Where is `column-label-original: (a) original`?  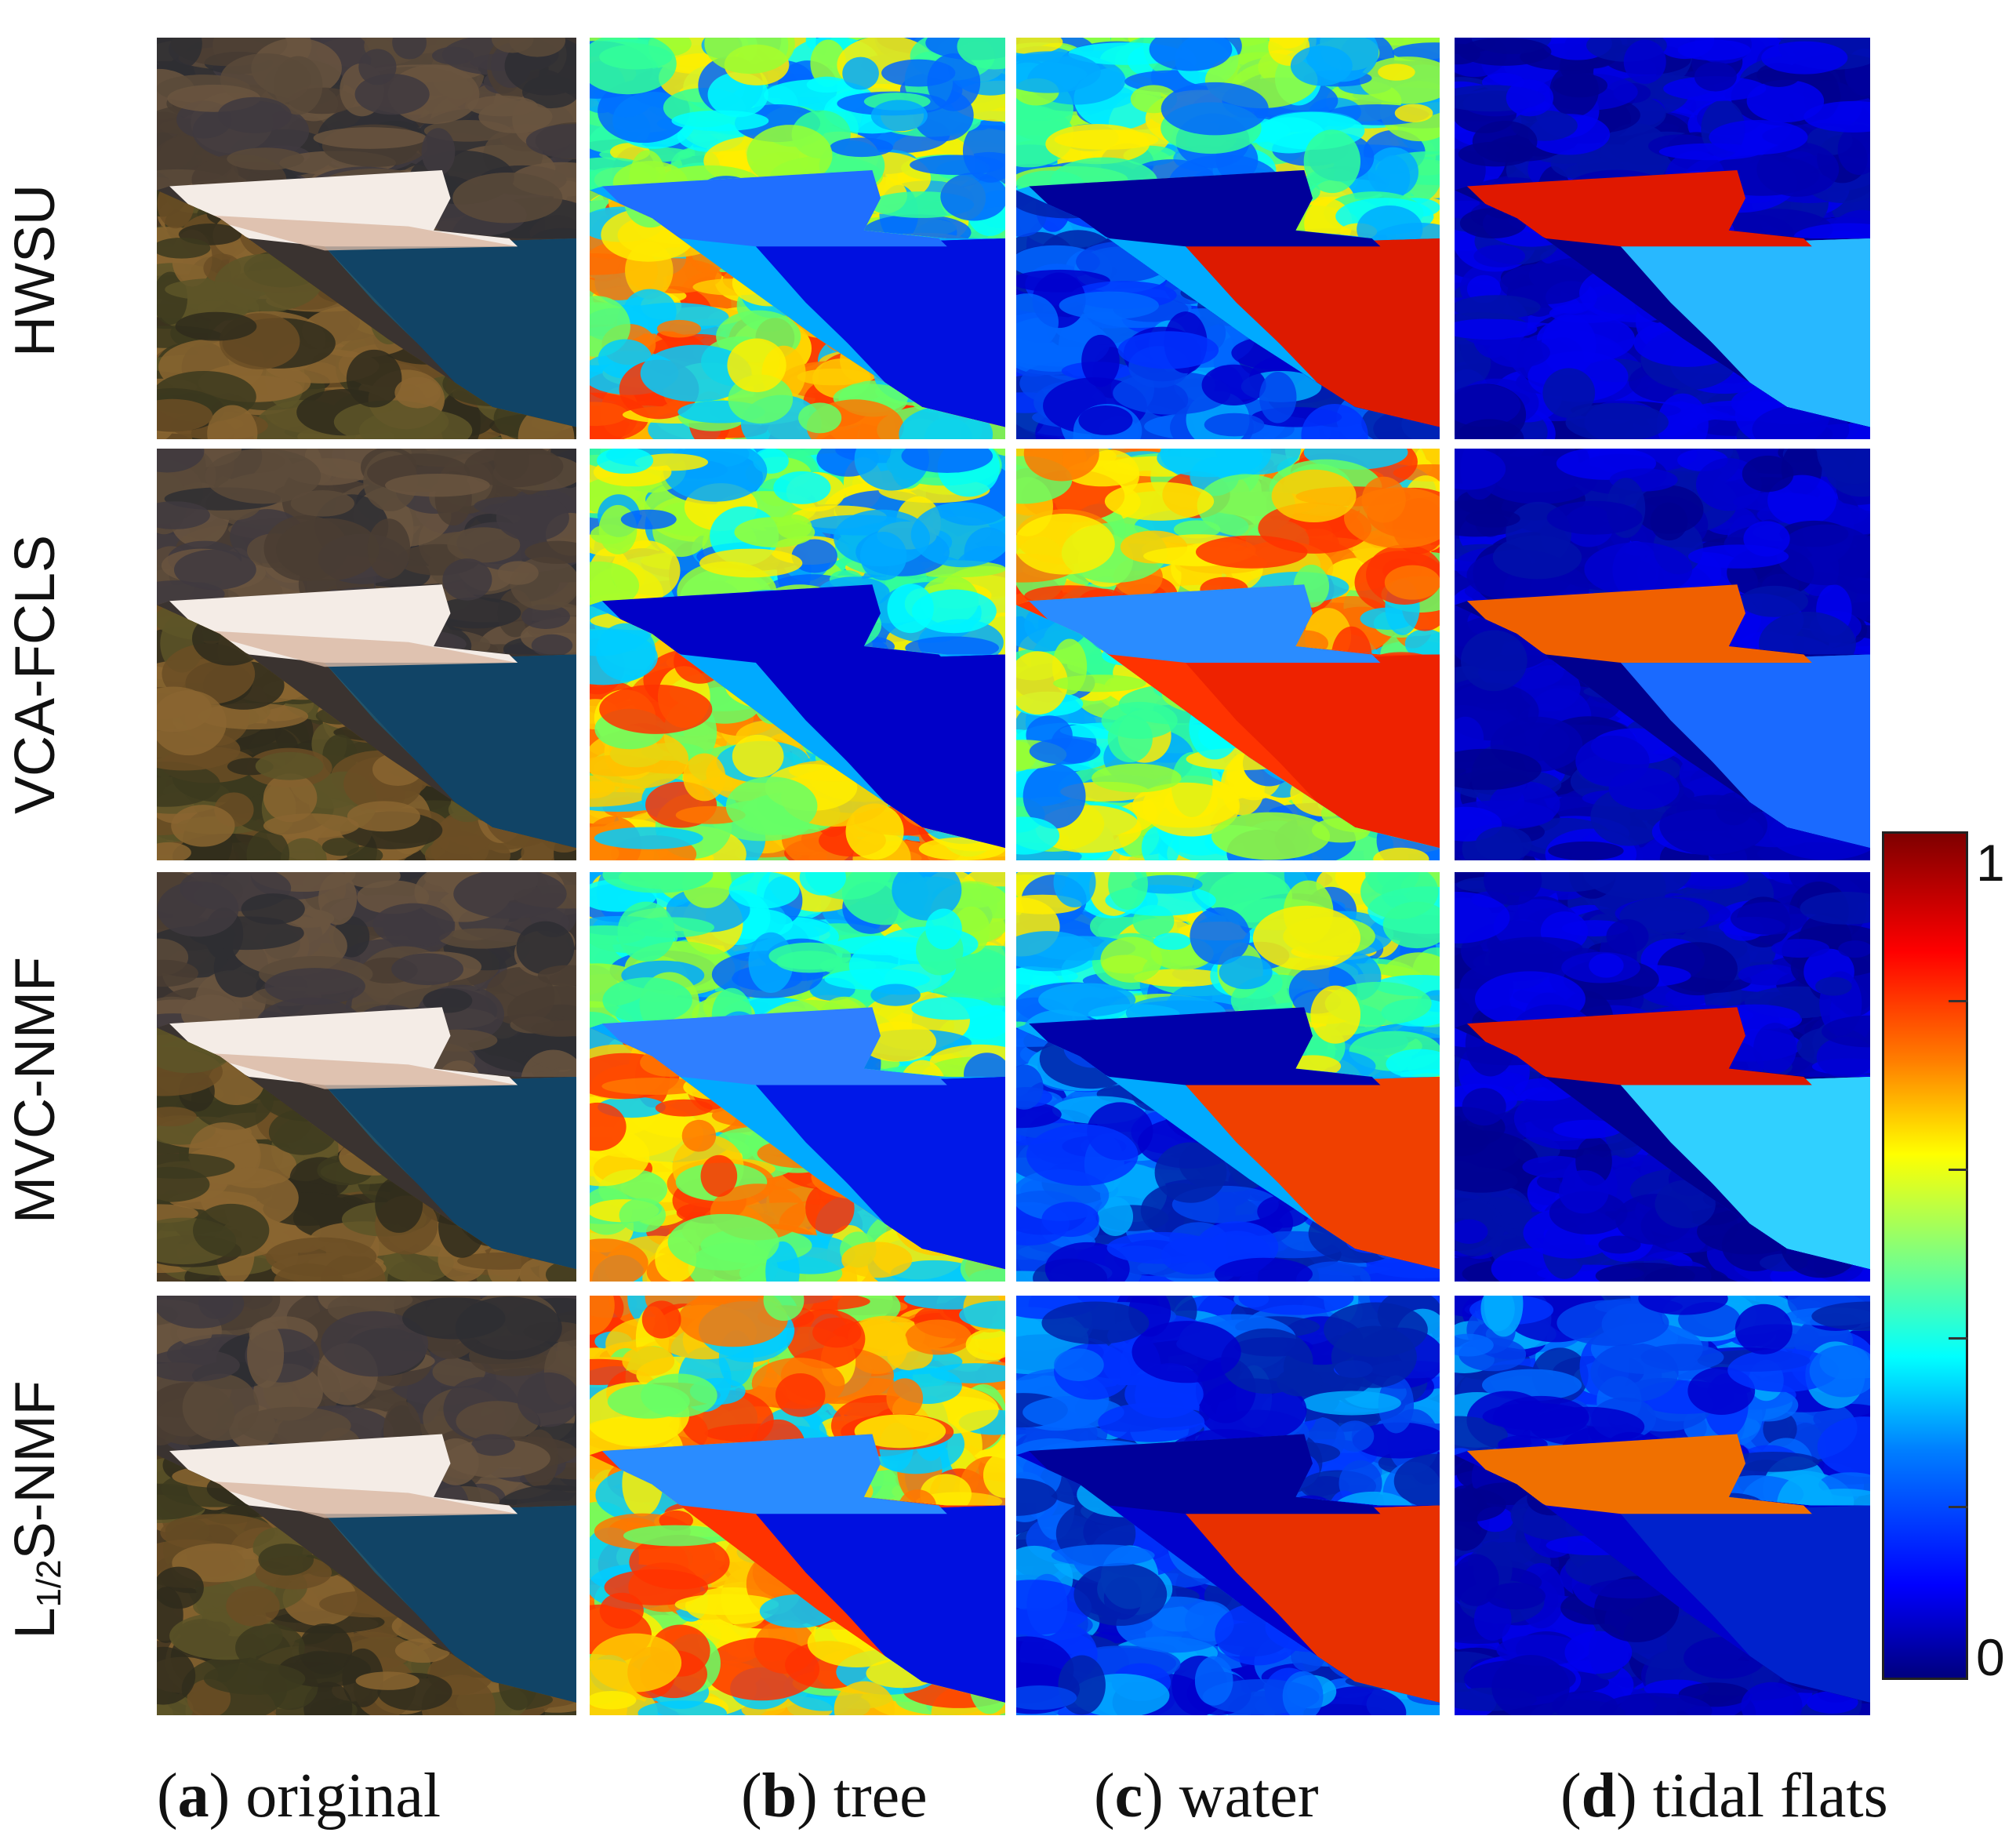 column-label-original: (a) original is located at coordinates (299, 1796).